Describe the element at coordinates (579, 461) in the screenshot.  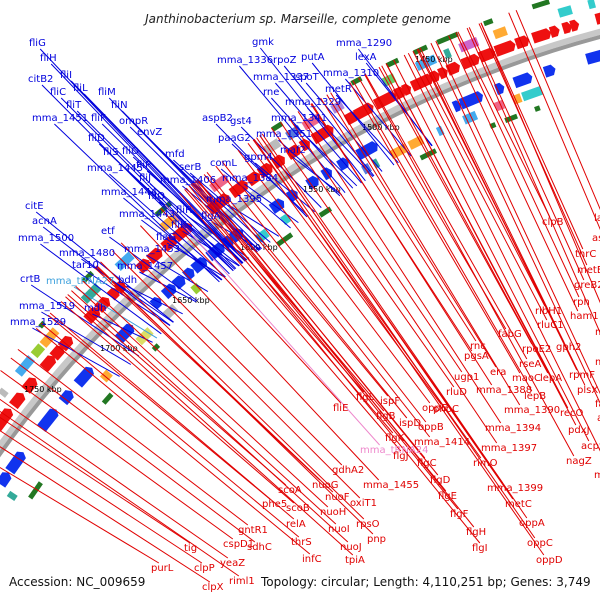
I see `gene-label-nagz: nagZ` at that location.